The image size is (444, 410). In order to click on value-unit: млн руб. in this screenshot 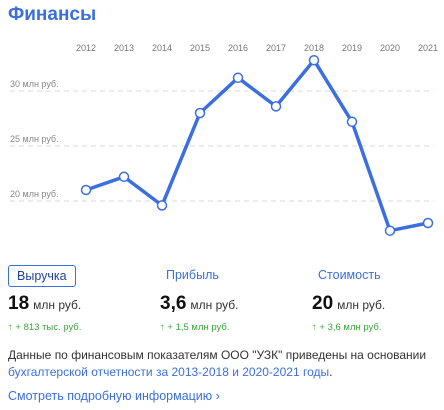, I will do `click(361, 305)`.